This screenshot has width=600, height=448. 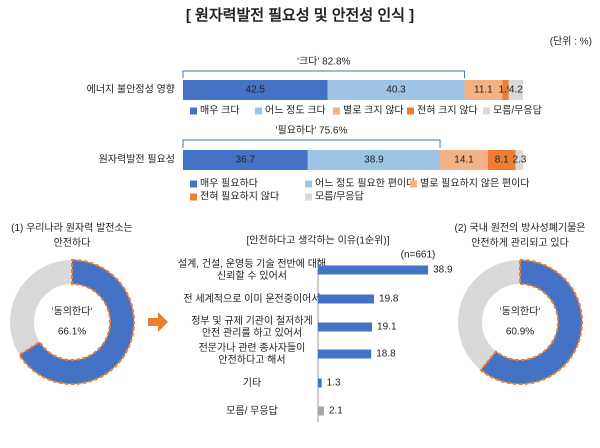 What do you see at coordinates (252, 263) in the screenshot?
I see `category-label-line: 설계, 건설, 운영등 기술 전반에 대해` at bounding box center [252, 263].